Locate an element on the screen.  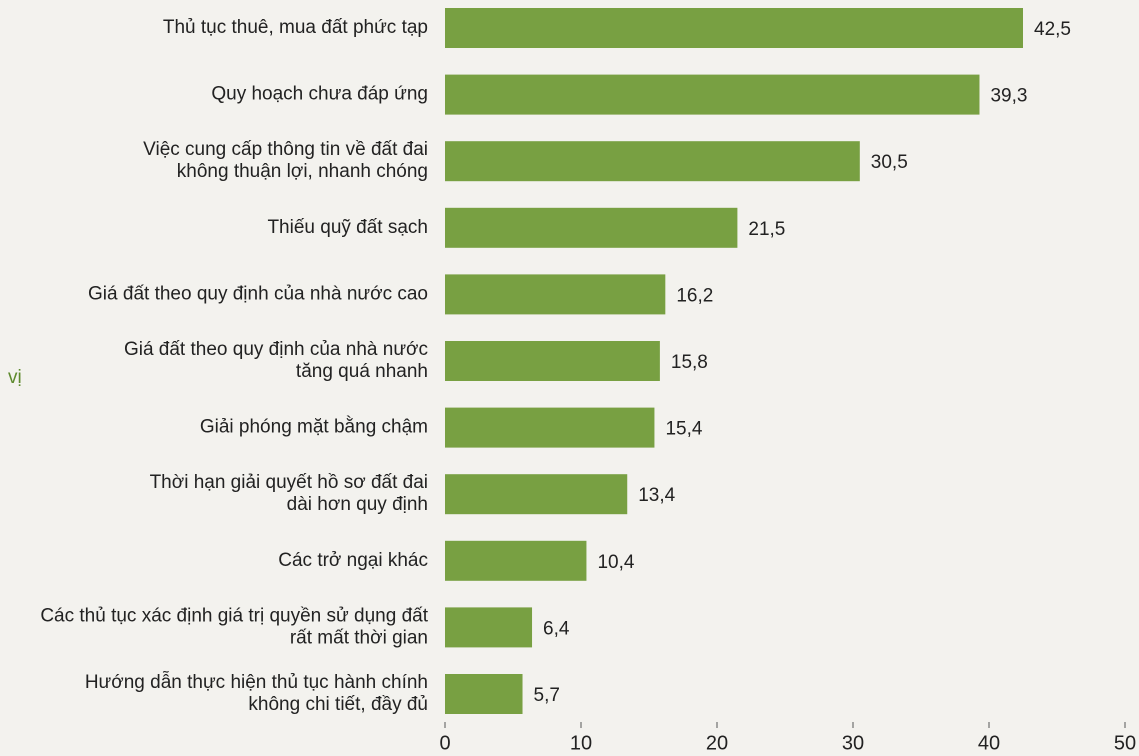
label-line: Hướng dẫn thực hiện thủ tục hành chính is located at coordinates (256, 682).